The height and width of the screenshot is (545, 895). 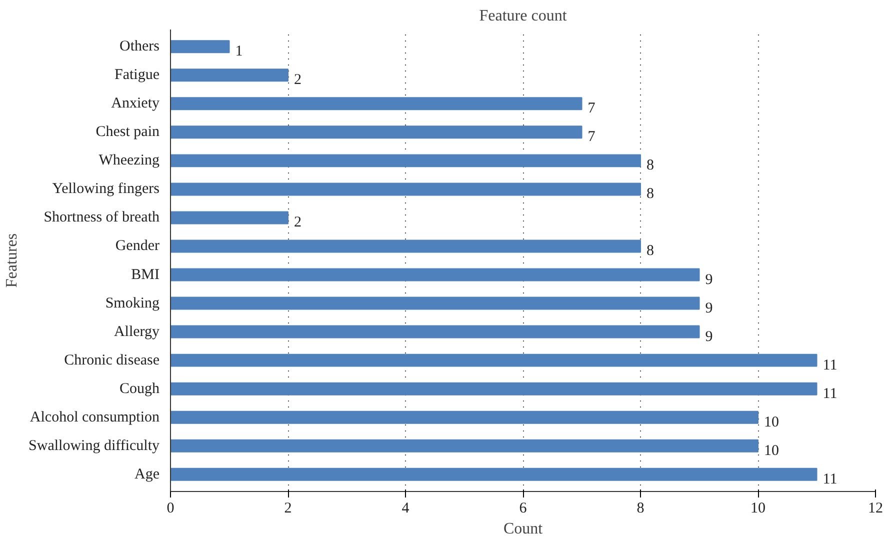 What do you see at coordinates (106, 189) in the screenshot?
I see `y-tick-label: Yellowing fingers` at bounding box center [106, 189].